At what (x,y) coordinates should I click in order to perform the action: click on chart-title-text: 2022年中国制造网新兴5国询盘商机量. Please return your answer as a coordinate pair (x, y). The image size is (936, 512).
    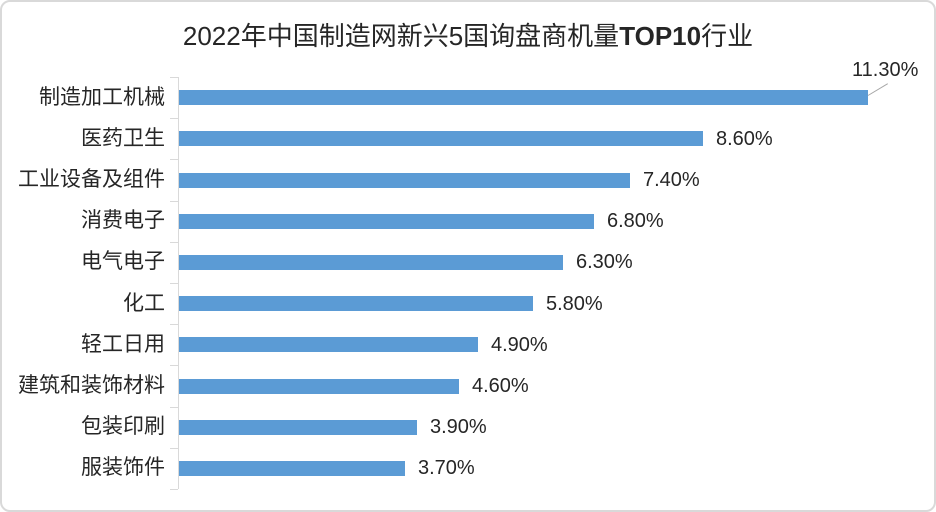
    Looking at the image, I should click on (401, 36).